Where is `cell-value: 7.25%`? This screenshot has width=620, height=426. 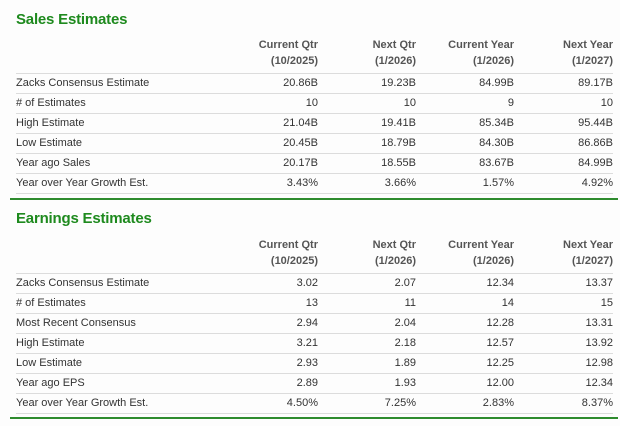
cell-value: 7.25% is located at coordinates (367, 403).